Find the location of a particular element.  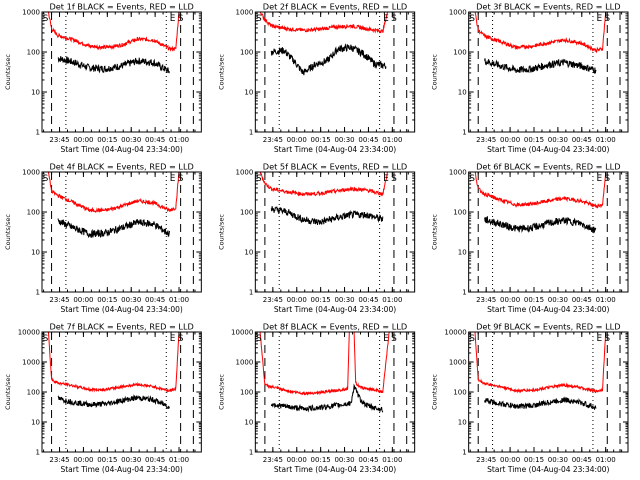

panel-title: Det 7f BLACK = Events, RED = LLD is located at coordinates (121, 327).